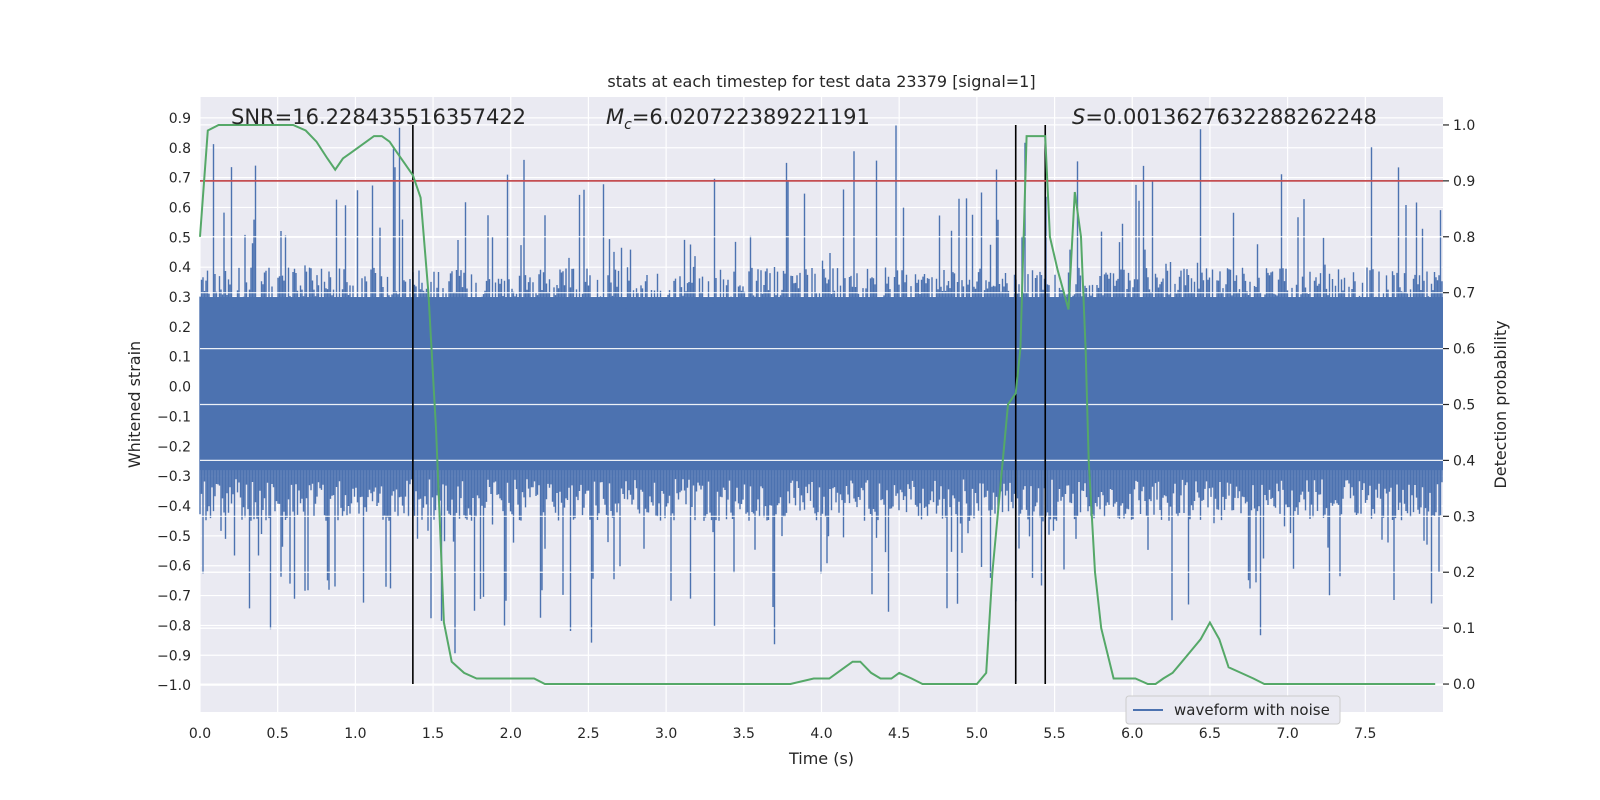 The height and width of the screenshot is (800, 1600). Describe the element at coordinates (180, 358) in the screenshot. I see `y-tick-label: 0.1` at that location.